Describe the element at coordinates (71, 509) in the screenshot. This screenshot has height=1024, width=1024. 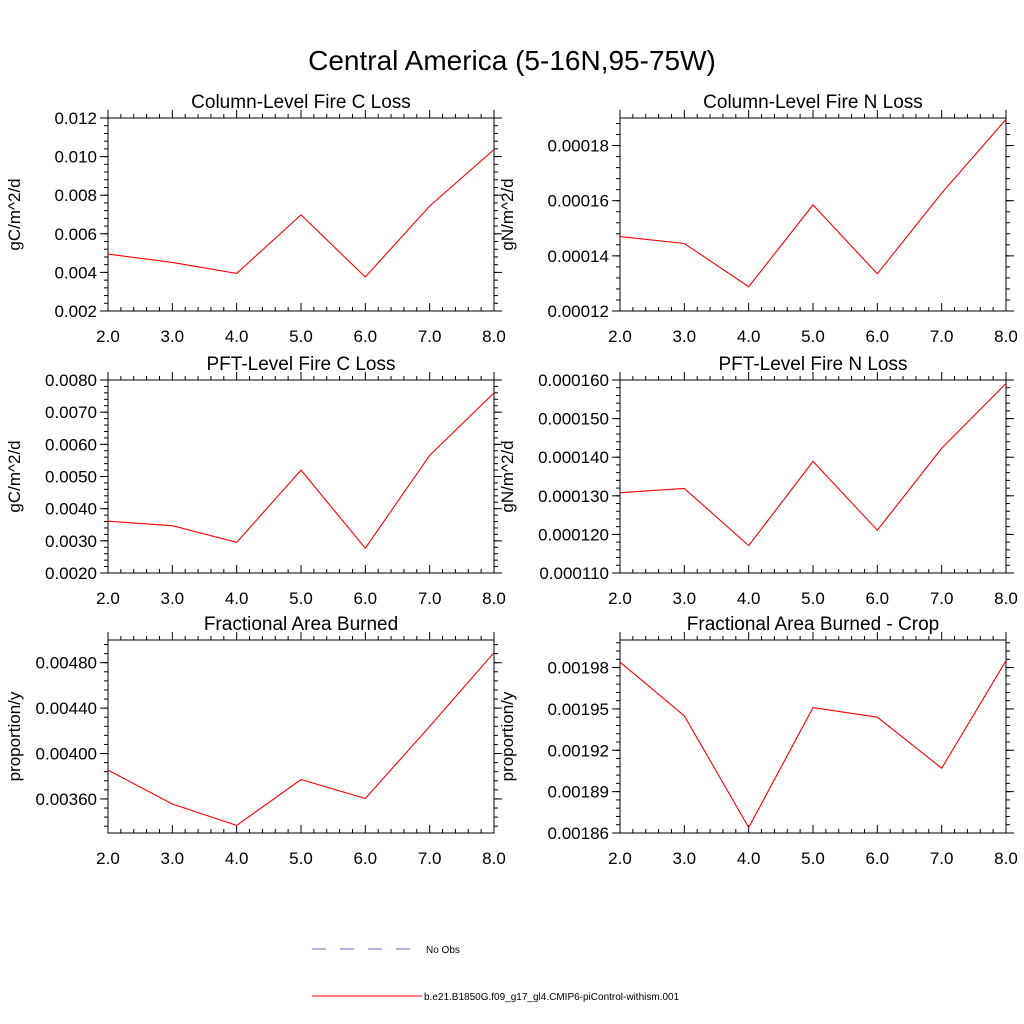
I see `y-tick-label: 0.0040` at that location.